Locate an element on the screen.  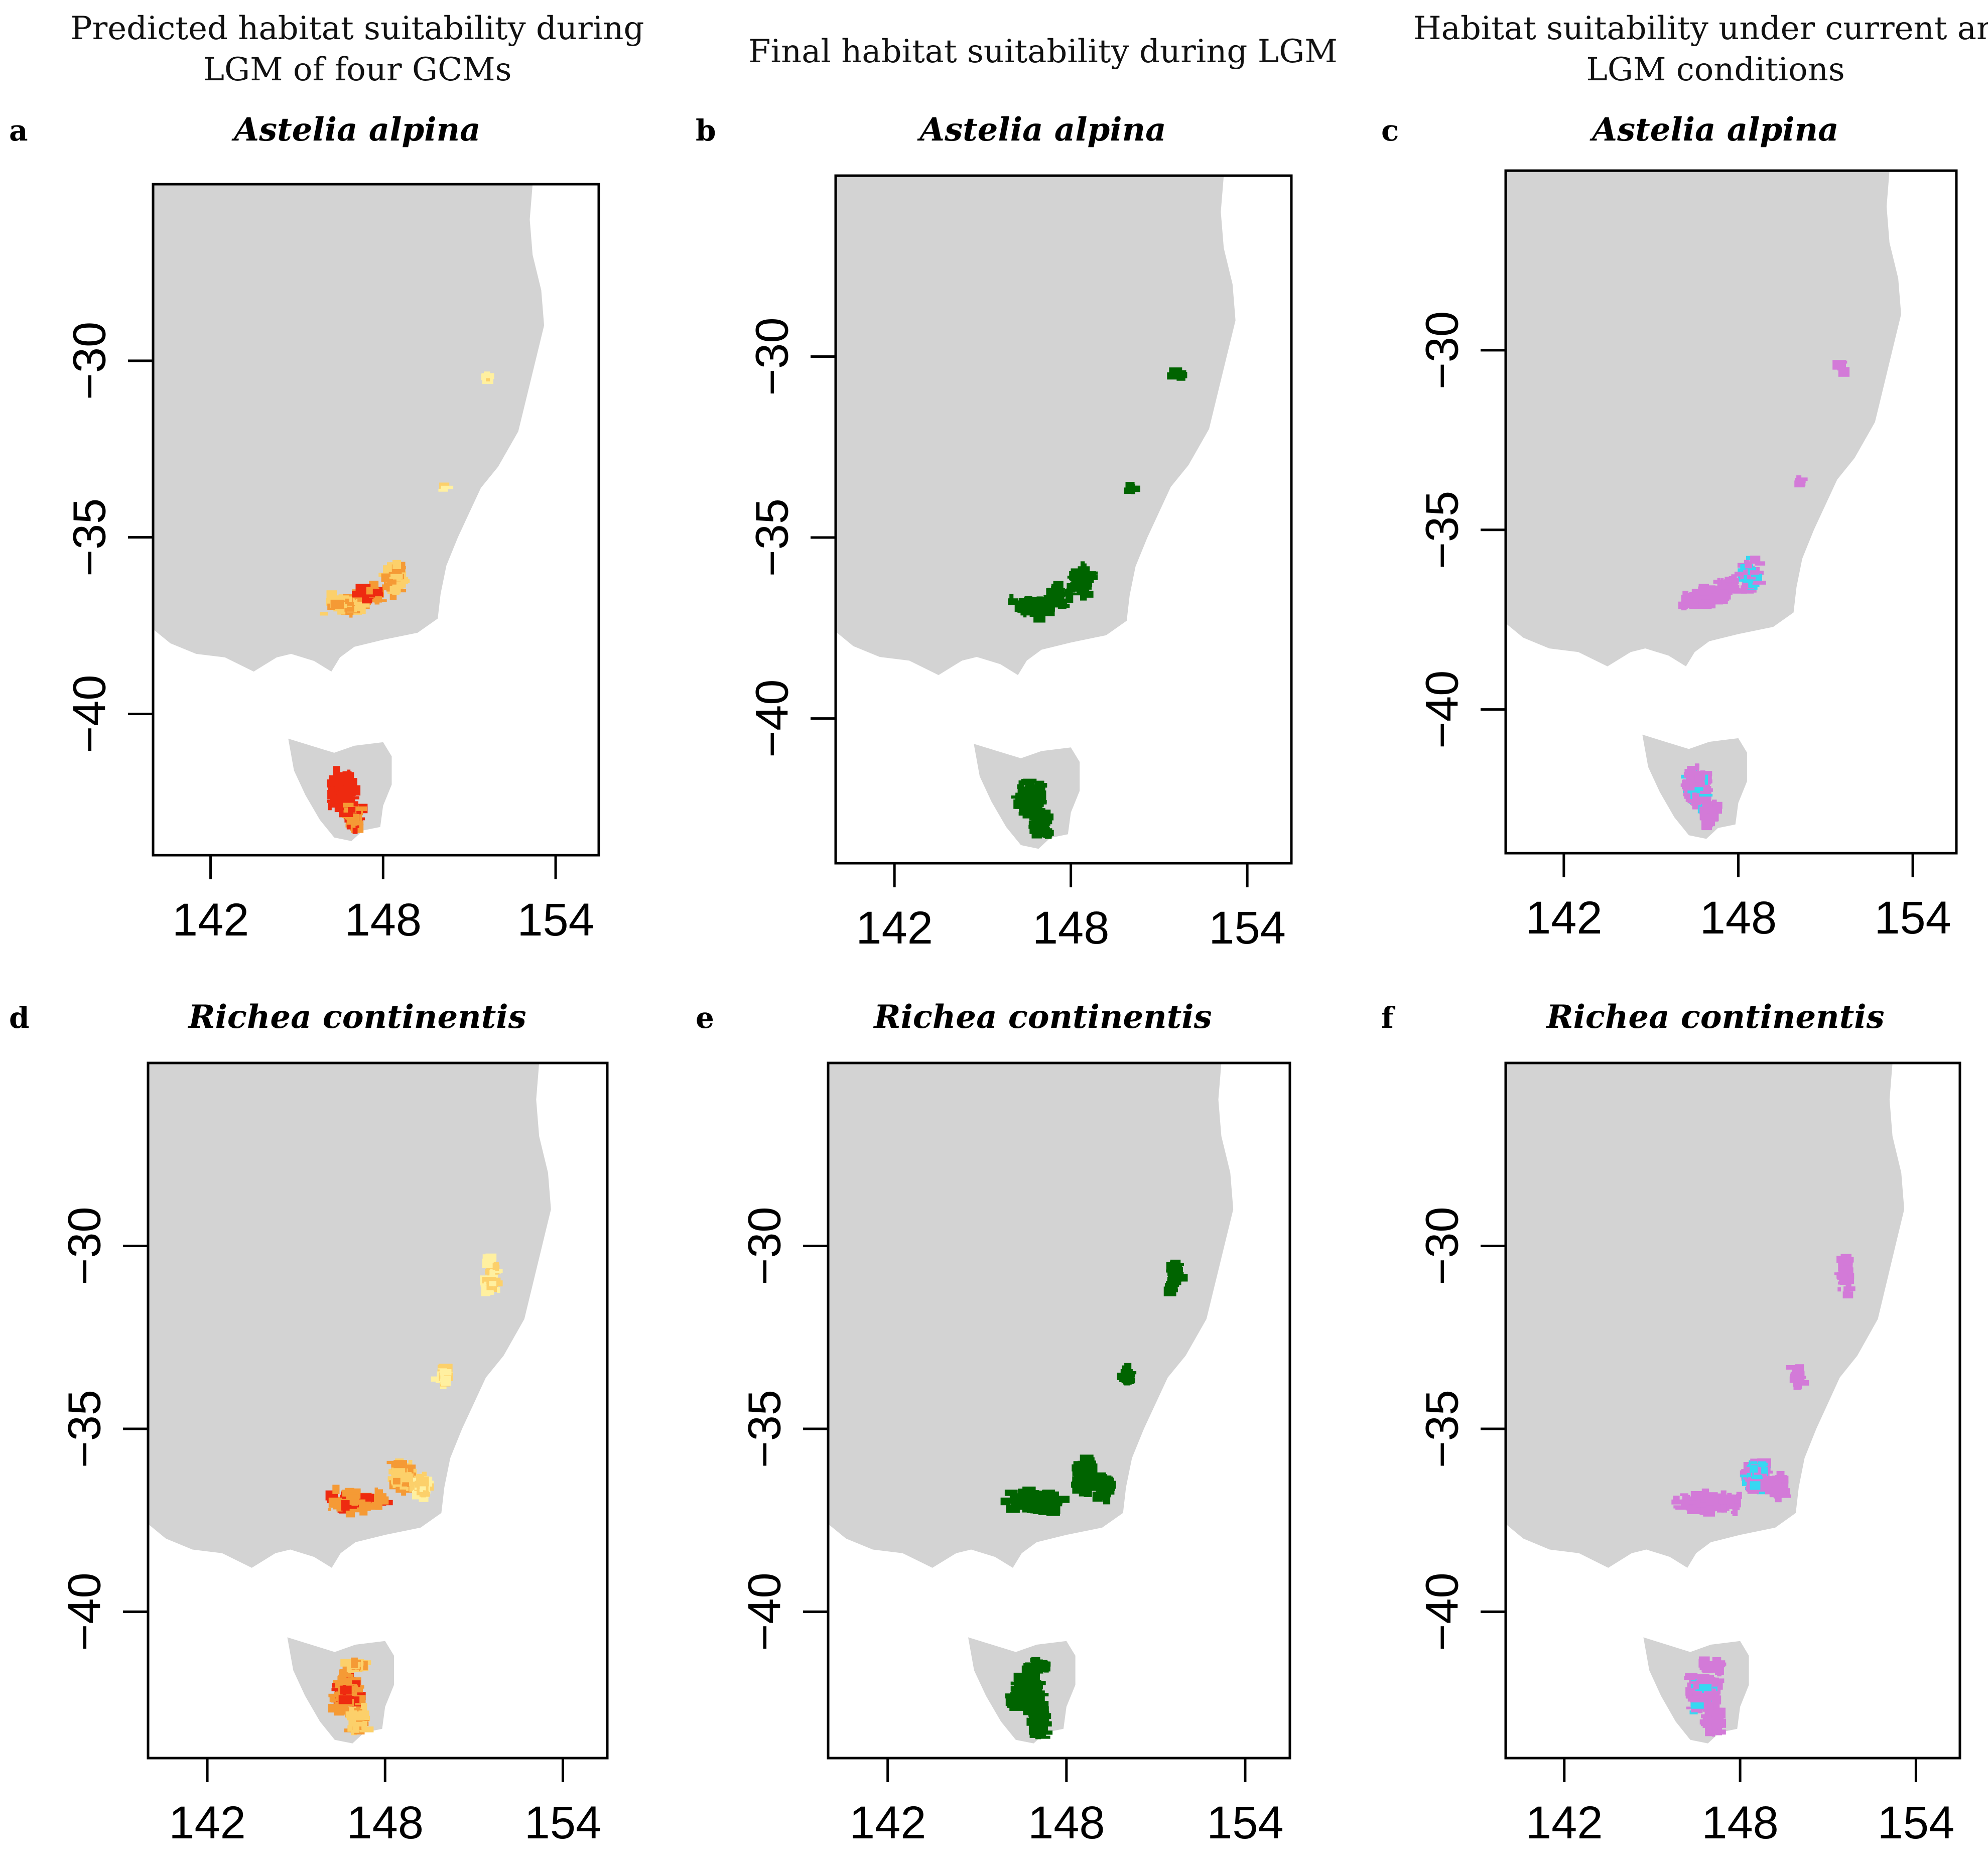
map-panel-e: 142 148 154 −30 −35 −40 e Richea continentis is located at coordinates (994, 1423).